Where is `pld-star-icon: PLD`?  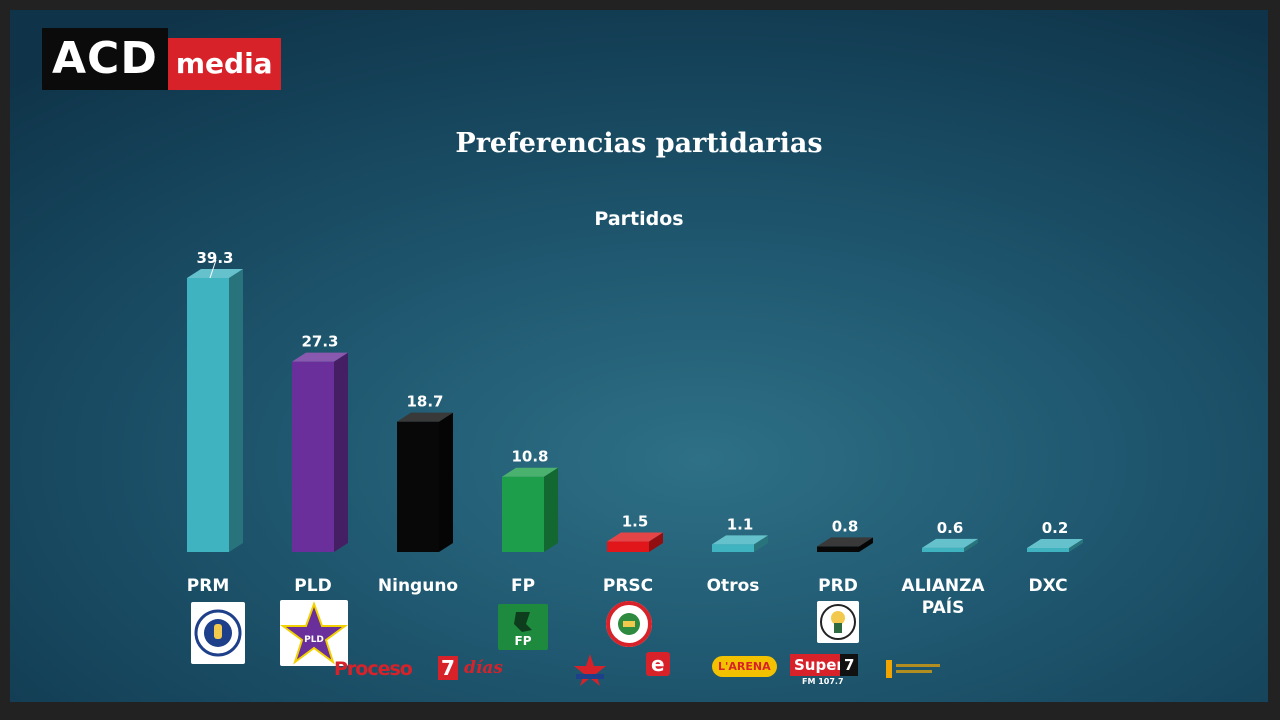 pld-star-icon: PLD is located at coordinates (314, 633).